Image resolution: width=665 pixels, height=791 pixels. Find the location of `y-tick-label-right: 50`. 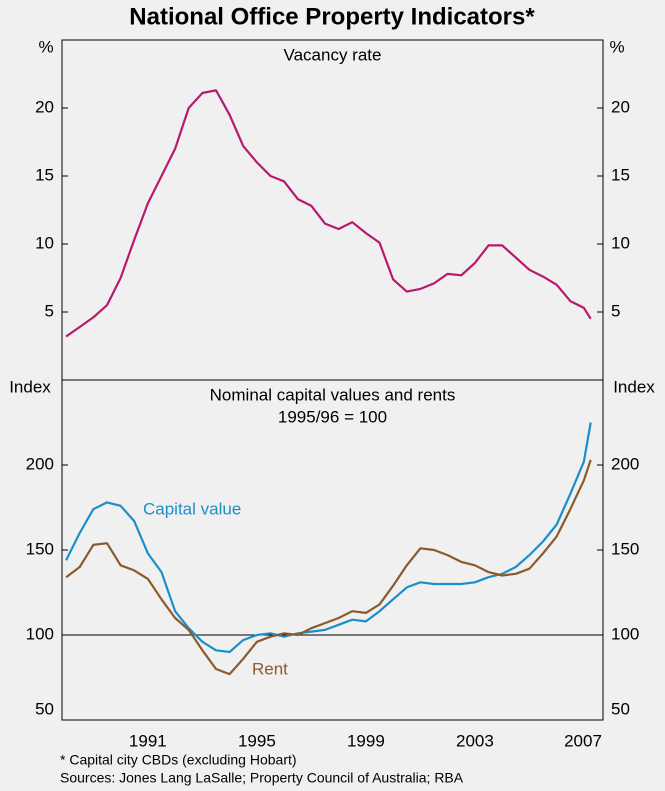

y-tick-label-right: 50 is located at coordinates (620, 708).